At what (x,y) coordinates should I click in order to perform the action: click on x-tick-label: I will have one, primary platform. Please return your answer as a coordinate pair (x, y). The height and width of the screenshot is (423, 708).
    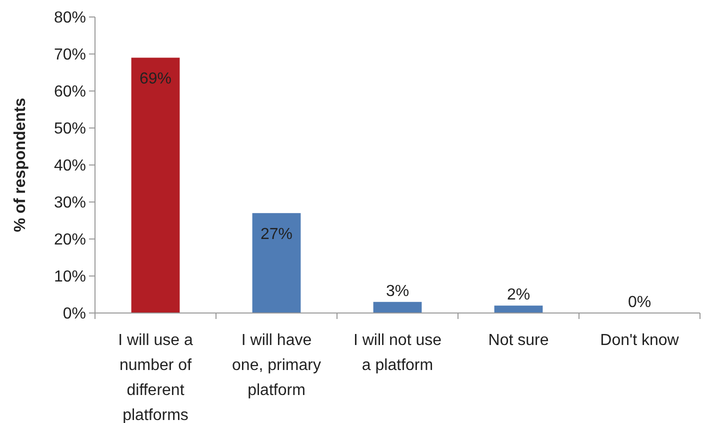
    Looking at the image, I should click on (276, 365).